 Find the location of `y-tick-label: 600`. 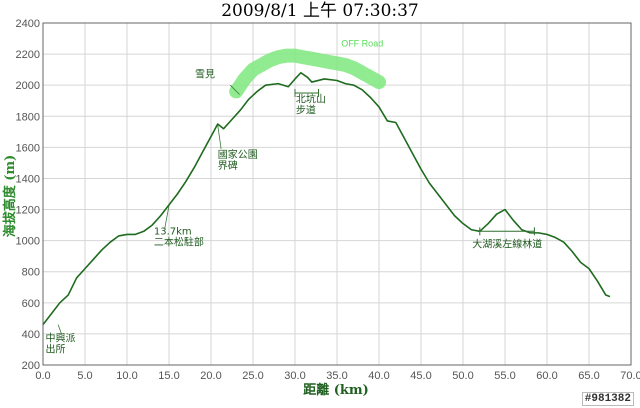

y-tick-label: 600 is located at coordinates (31, 304).